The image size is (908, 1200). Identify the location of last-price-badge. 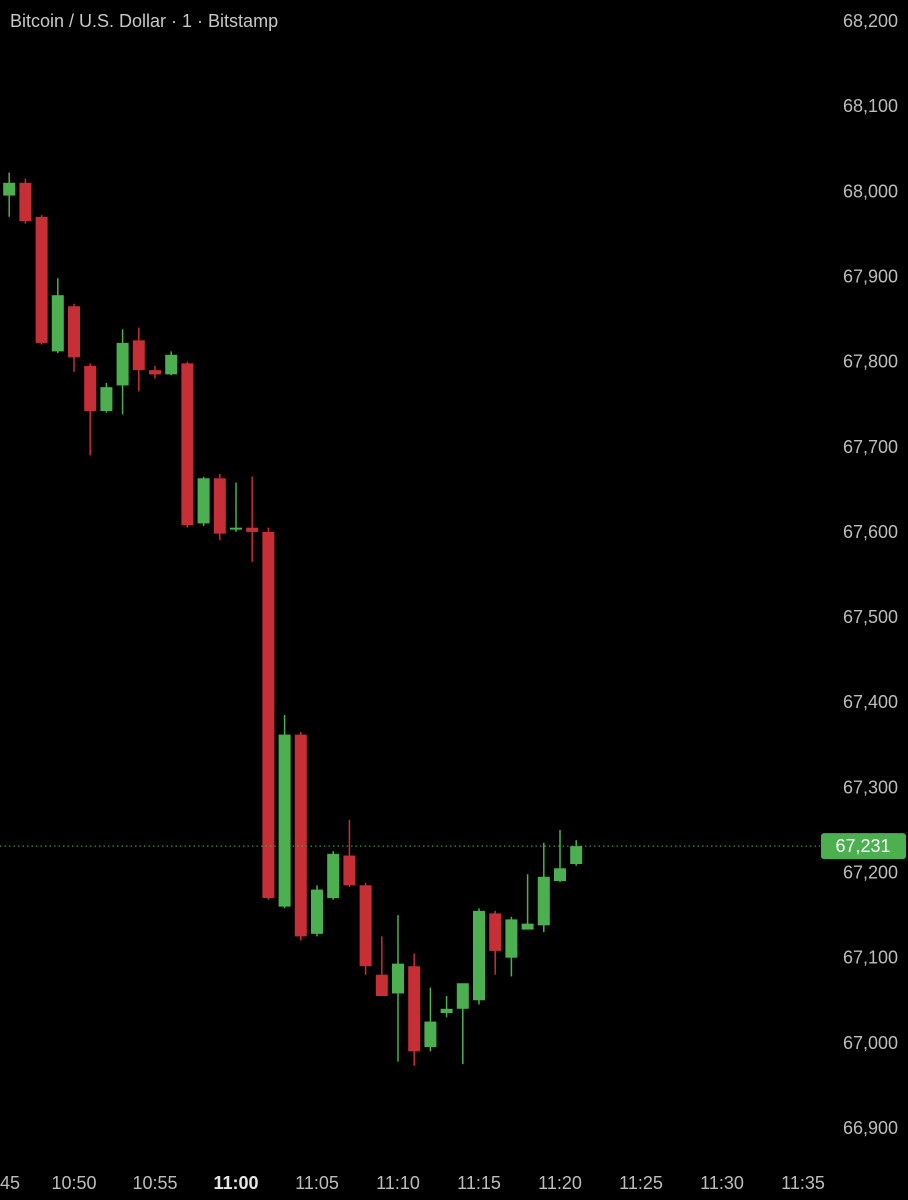
(863, 846).